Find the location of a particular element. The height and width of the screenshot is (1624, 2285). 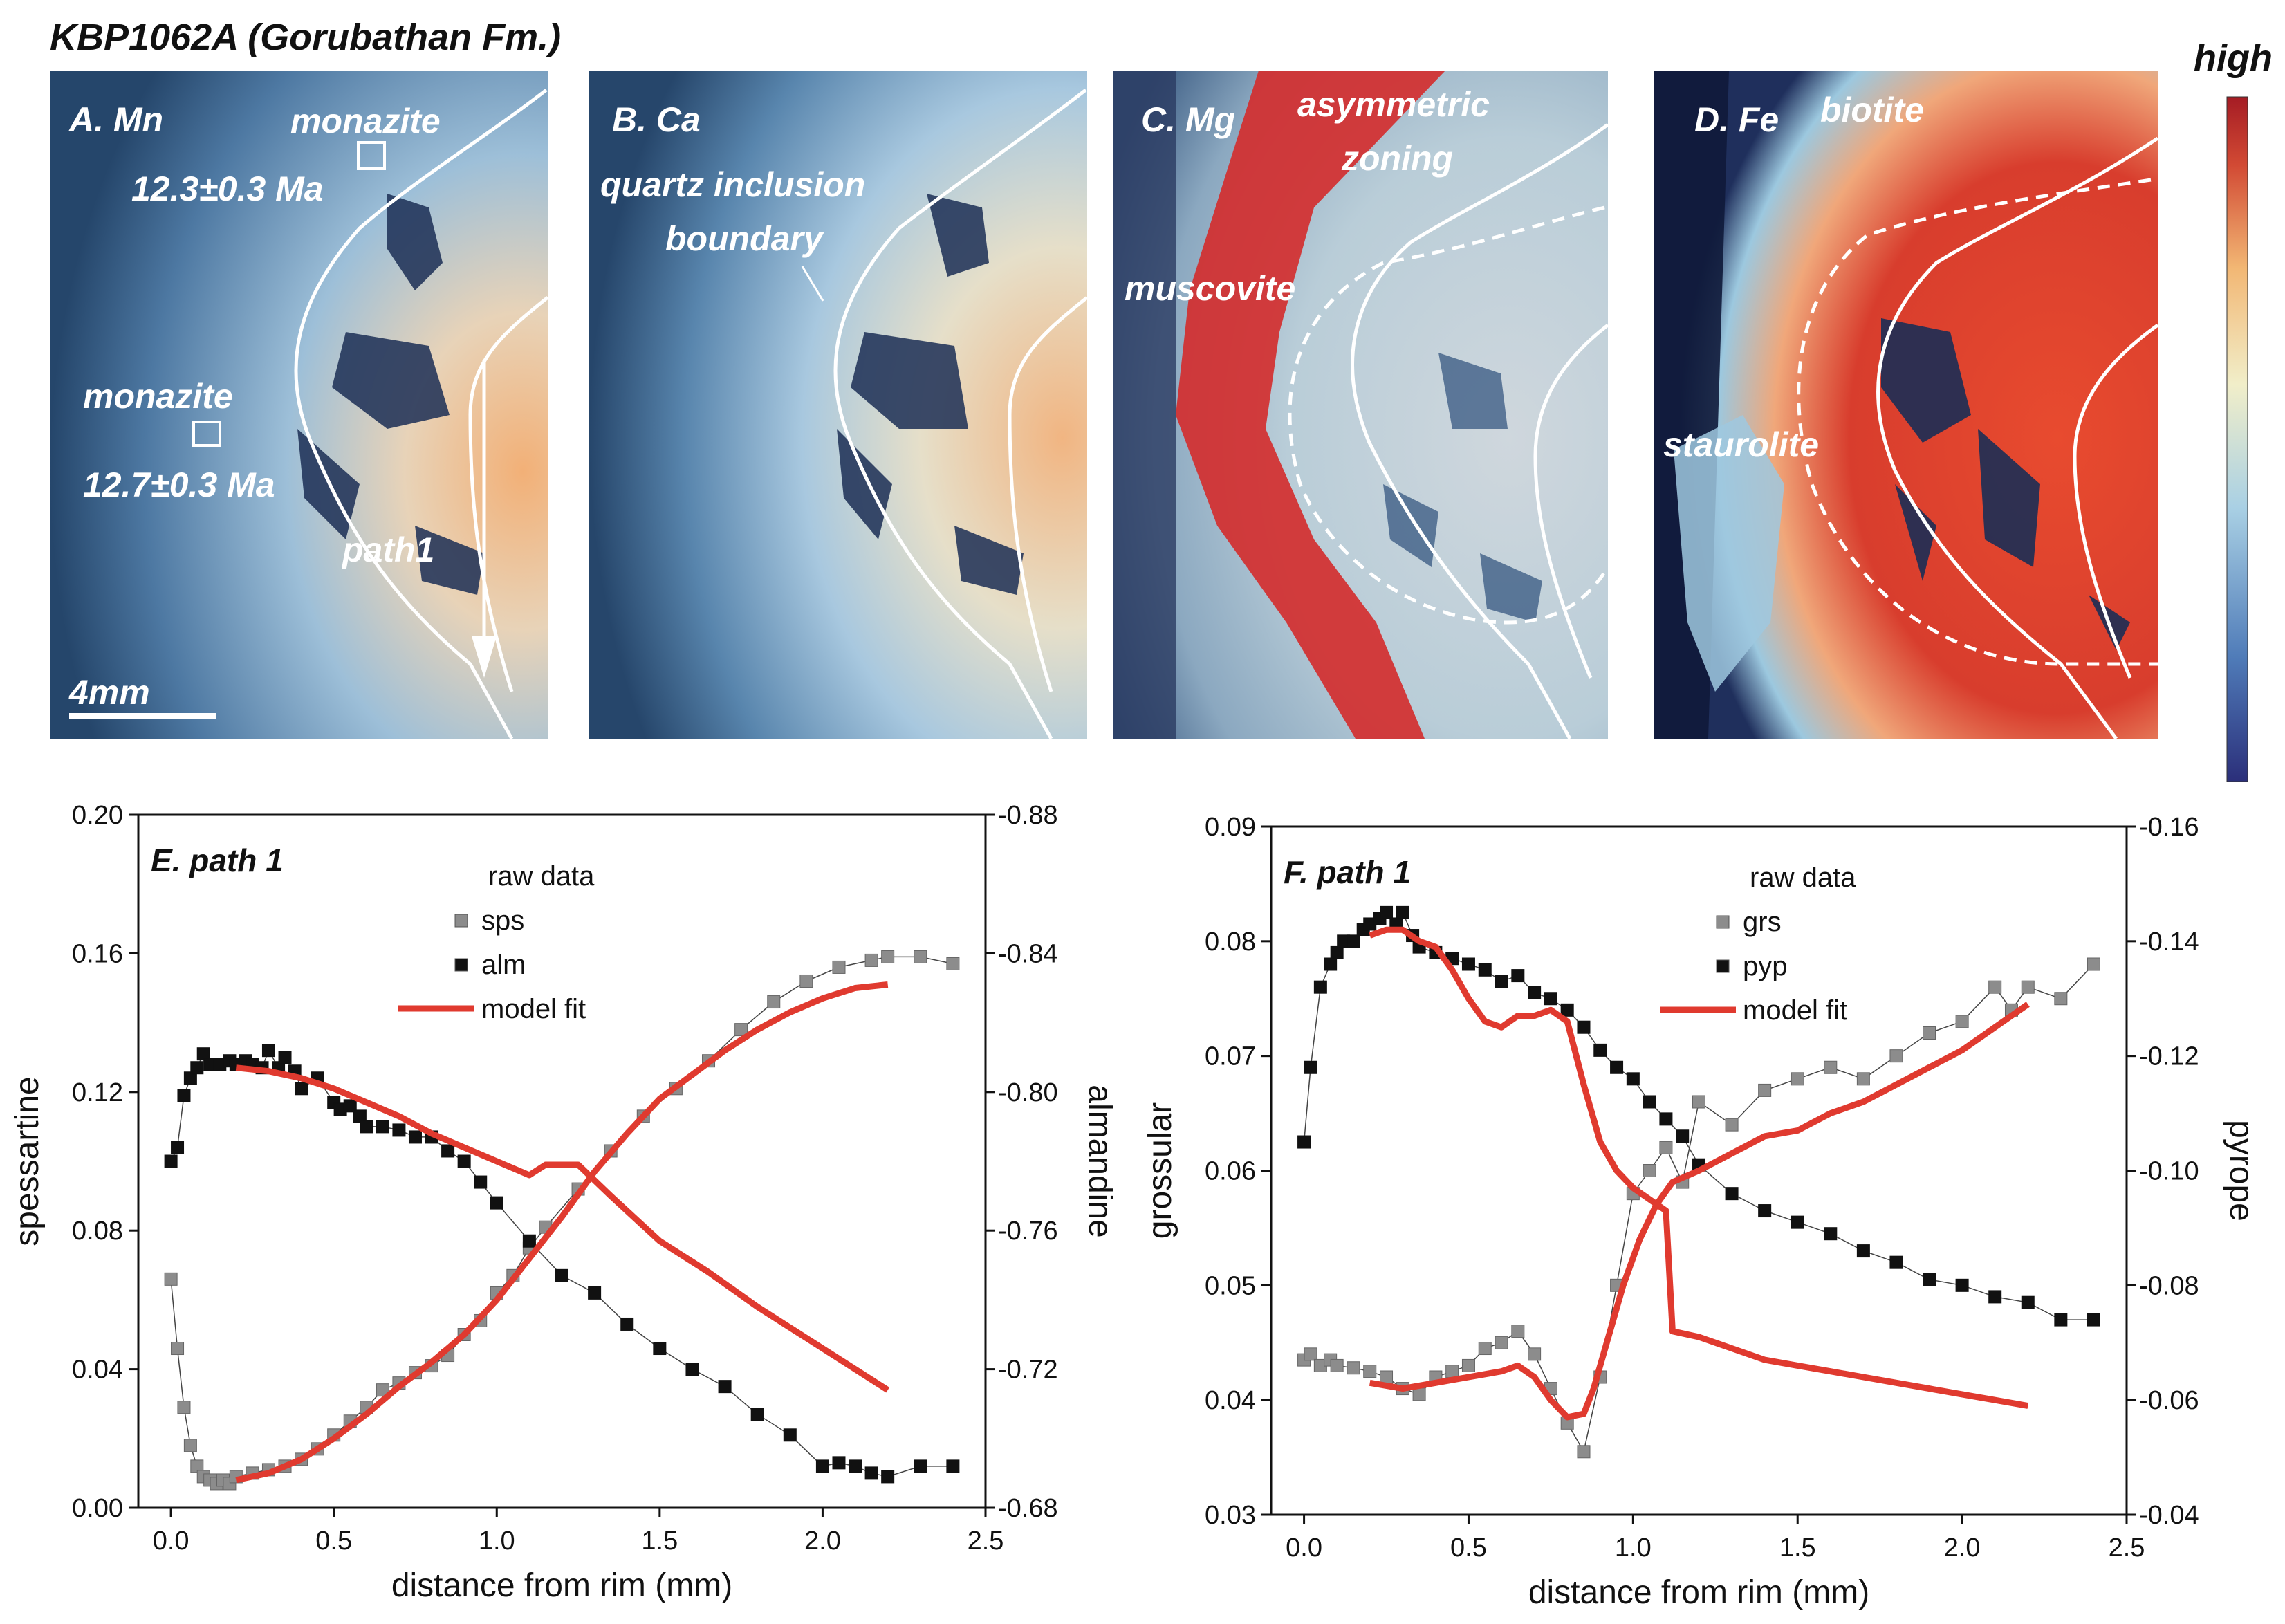

map-a-inclusions is located at coordinates (391, 394).